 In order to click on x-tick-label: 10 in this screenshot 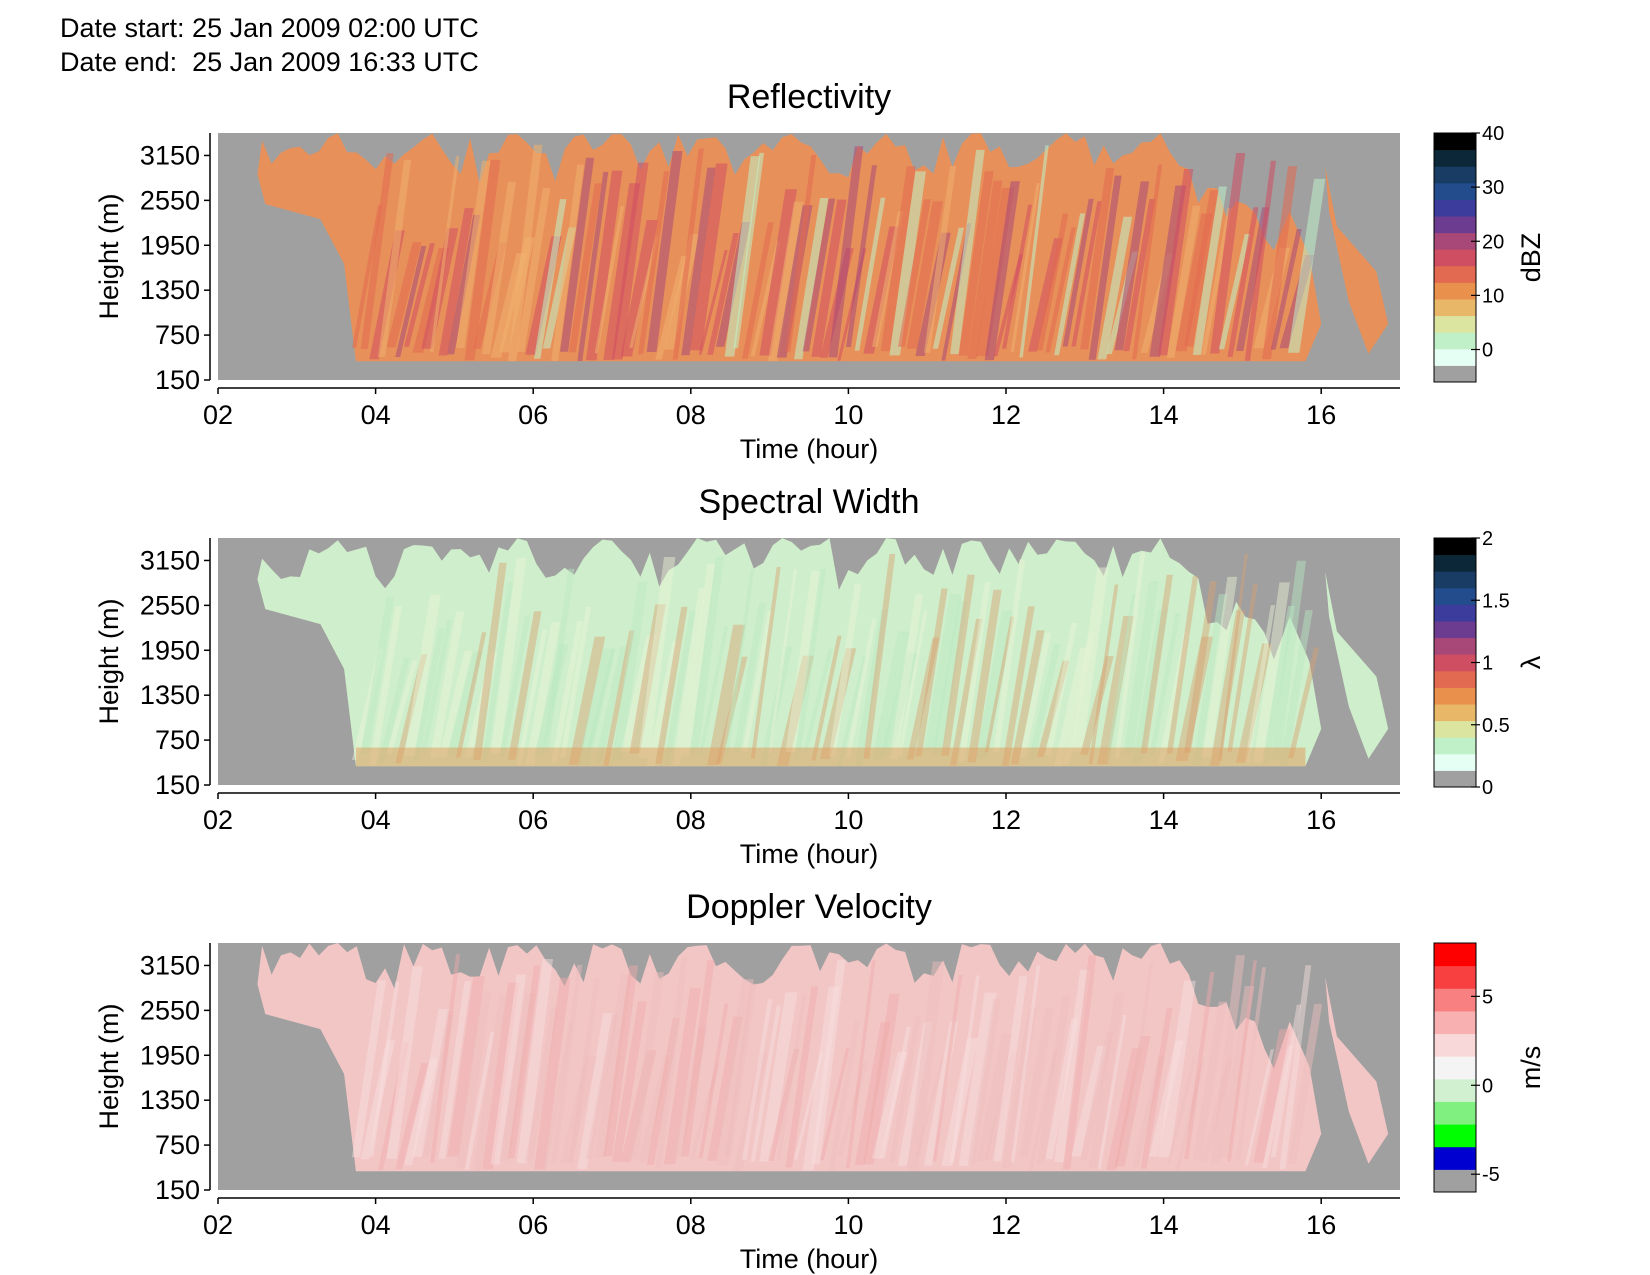, I will do `click(848, 820)`.